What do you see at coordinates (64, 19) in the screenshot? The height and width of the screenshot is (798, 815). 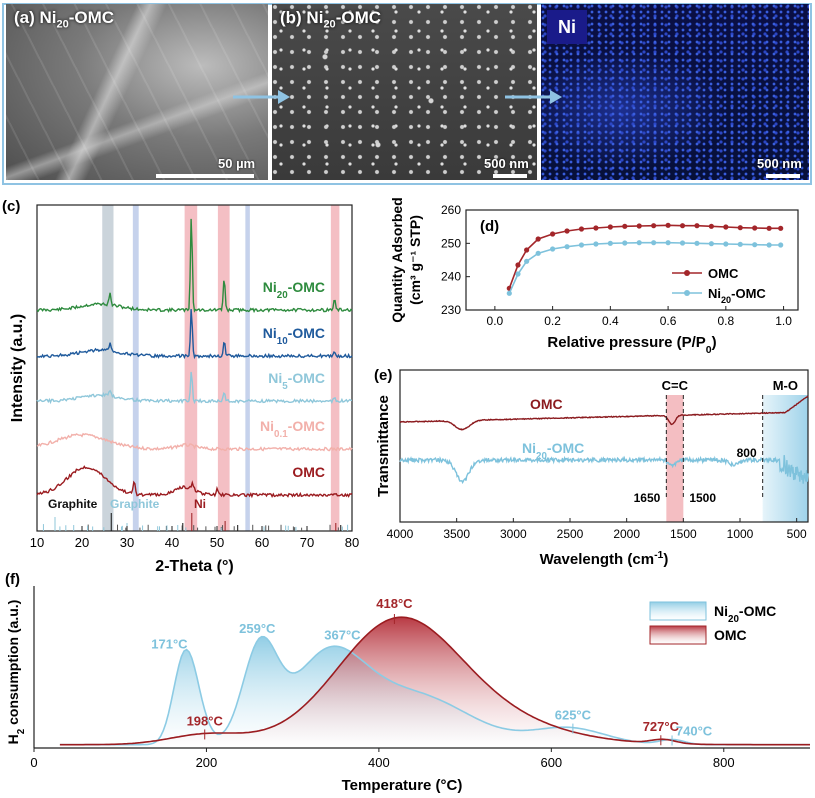 I see `panel-a-label: (a) Ni20-OMC` at bounding box center [64, 19].